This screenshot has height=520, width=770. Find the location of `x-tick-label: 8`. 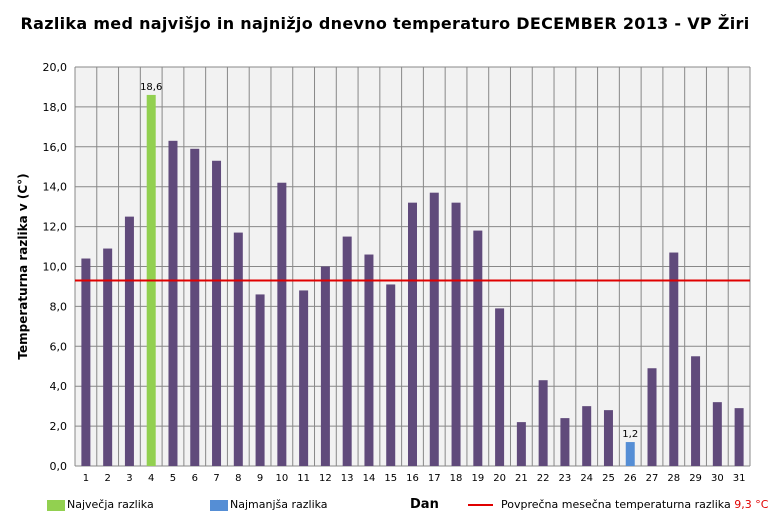

x-tick-label: 8 is located at coordinates (238, 478).